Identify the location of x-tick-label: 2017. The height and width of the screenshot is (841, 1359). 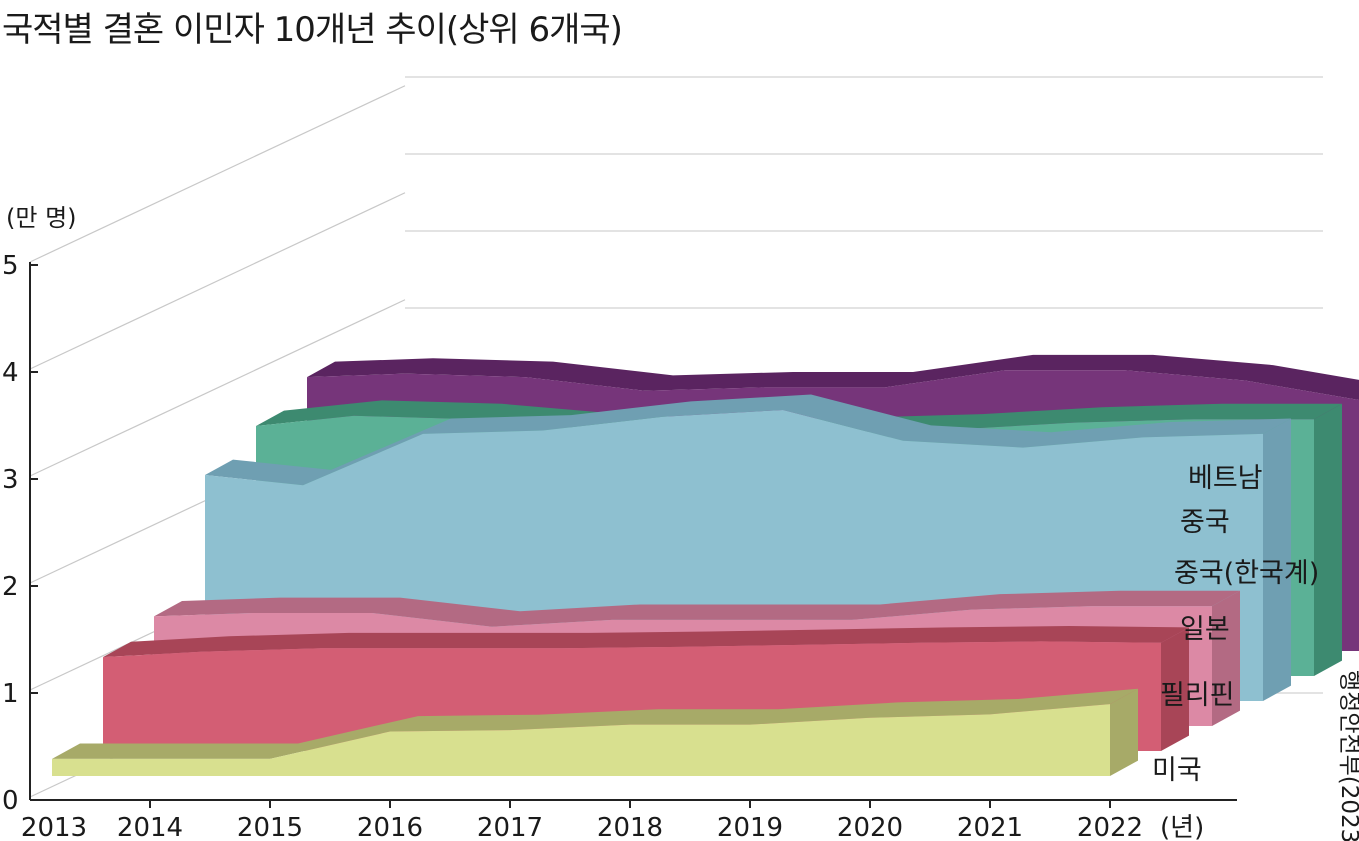
(510, 827).